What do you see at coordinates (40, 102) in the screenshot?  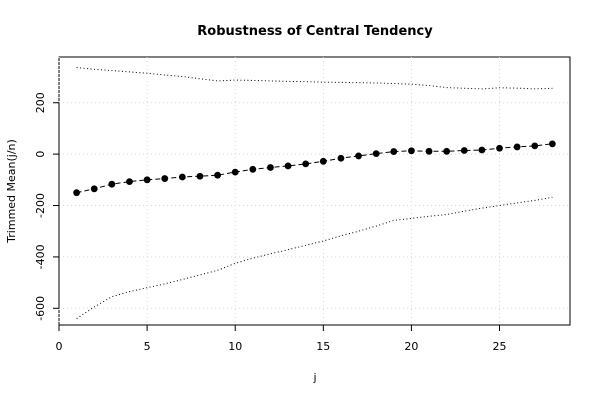 I see `y-tick-label: 200` at bounding box center [40, 102].